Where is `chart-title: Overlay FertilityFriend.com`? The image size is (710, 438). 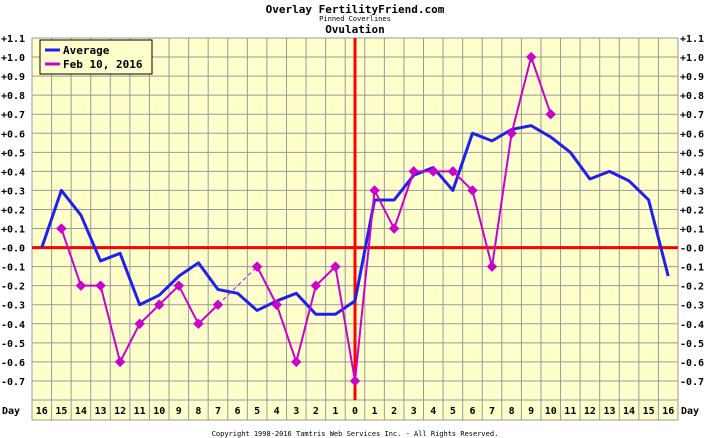 chart-title: Overlay FertilityFriend.com is located at coordinates (355, 9).